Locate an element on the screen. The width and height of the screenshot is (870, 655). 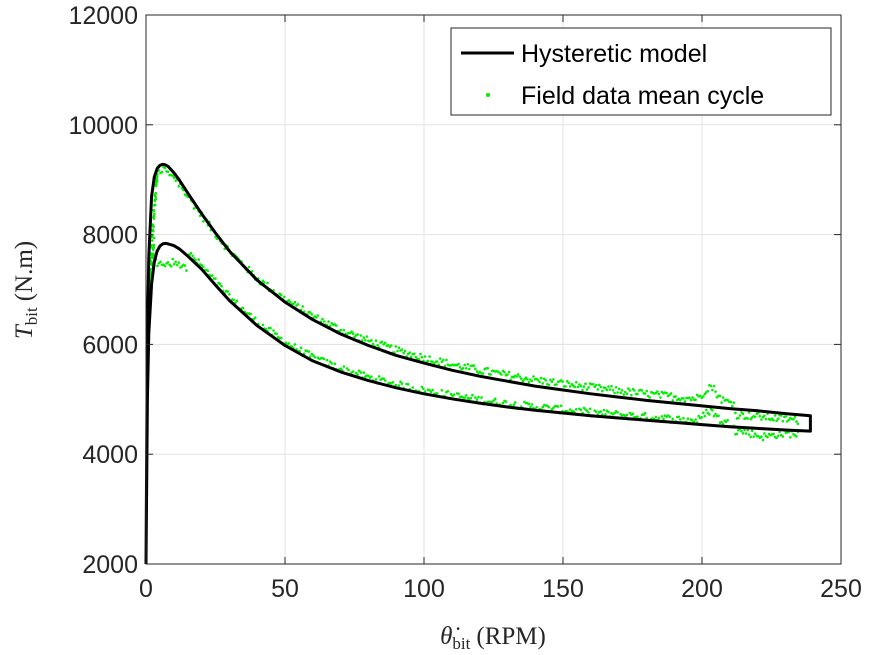
y-tick-label: 6000 is located at coordinates (110, 345).